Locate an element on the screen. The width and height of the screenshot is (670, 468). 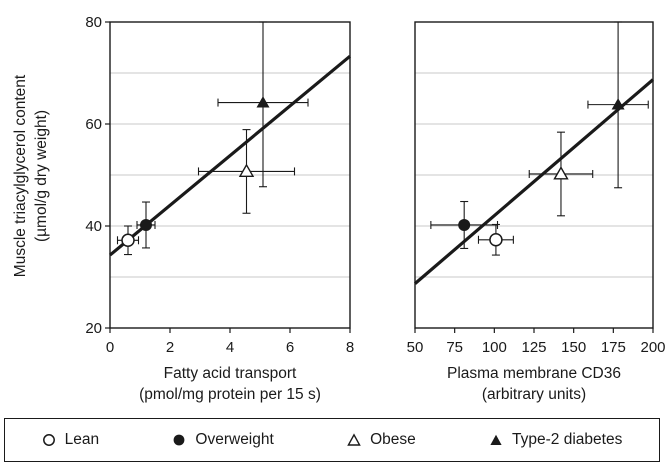
x-axis-label-line-2: (pmol/mg protein per 15 s) is located at coordinates (230, 394).